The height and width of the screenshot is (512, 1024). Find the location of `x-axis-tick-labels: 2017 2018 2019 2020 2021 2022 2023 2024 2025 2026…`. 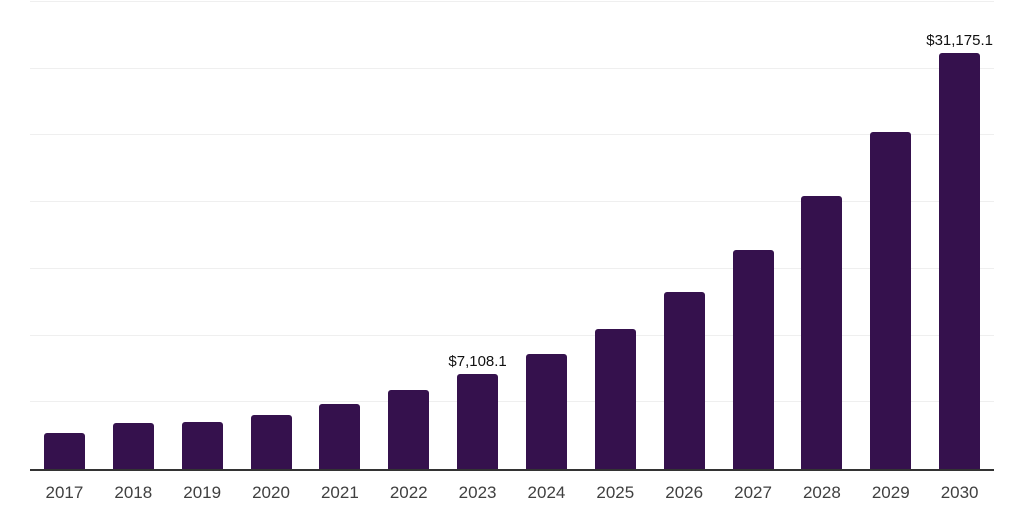

x-axis-tick-labels: 2017 2018 2019 2020 2021 2022 2023 2024 2025 2026… is located at coordinates (512, 492).